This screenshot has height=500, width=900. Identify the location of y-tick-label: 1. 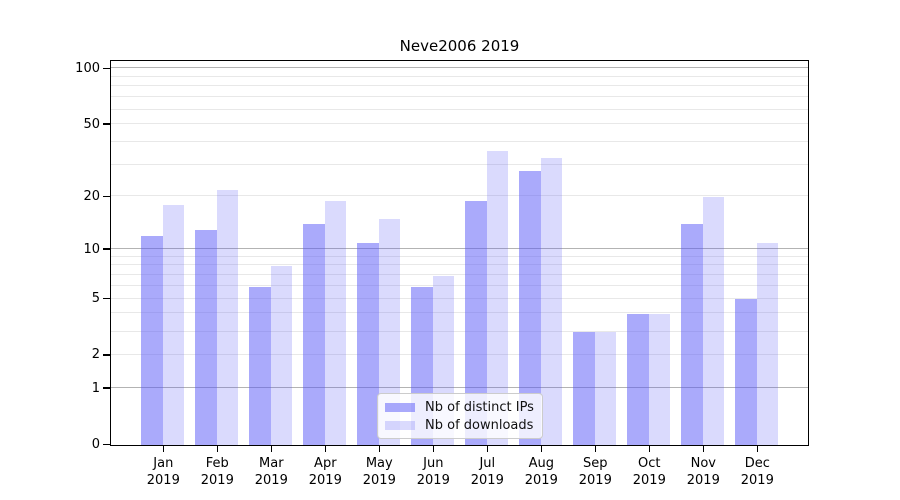
(95, 388).